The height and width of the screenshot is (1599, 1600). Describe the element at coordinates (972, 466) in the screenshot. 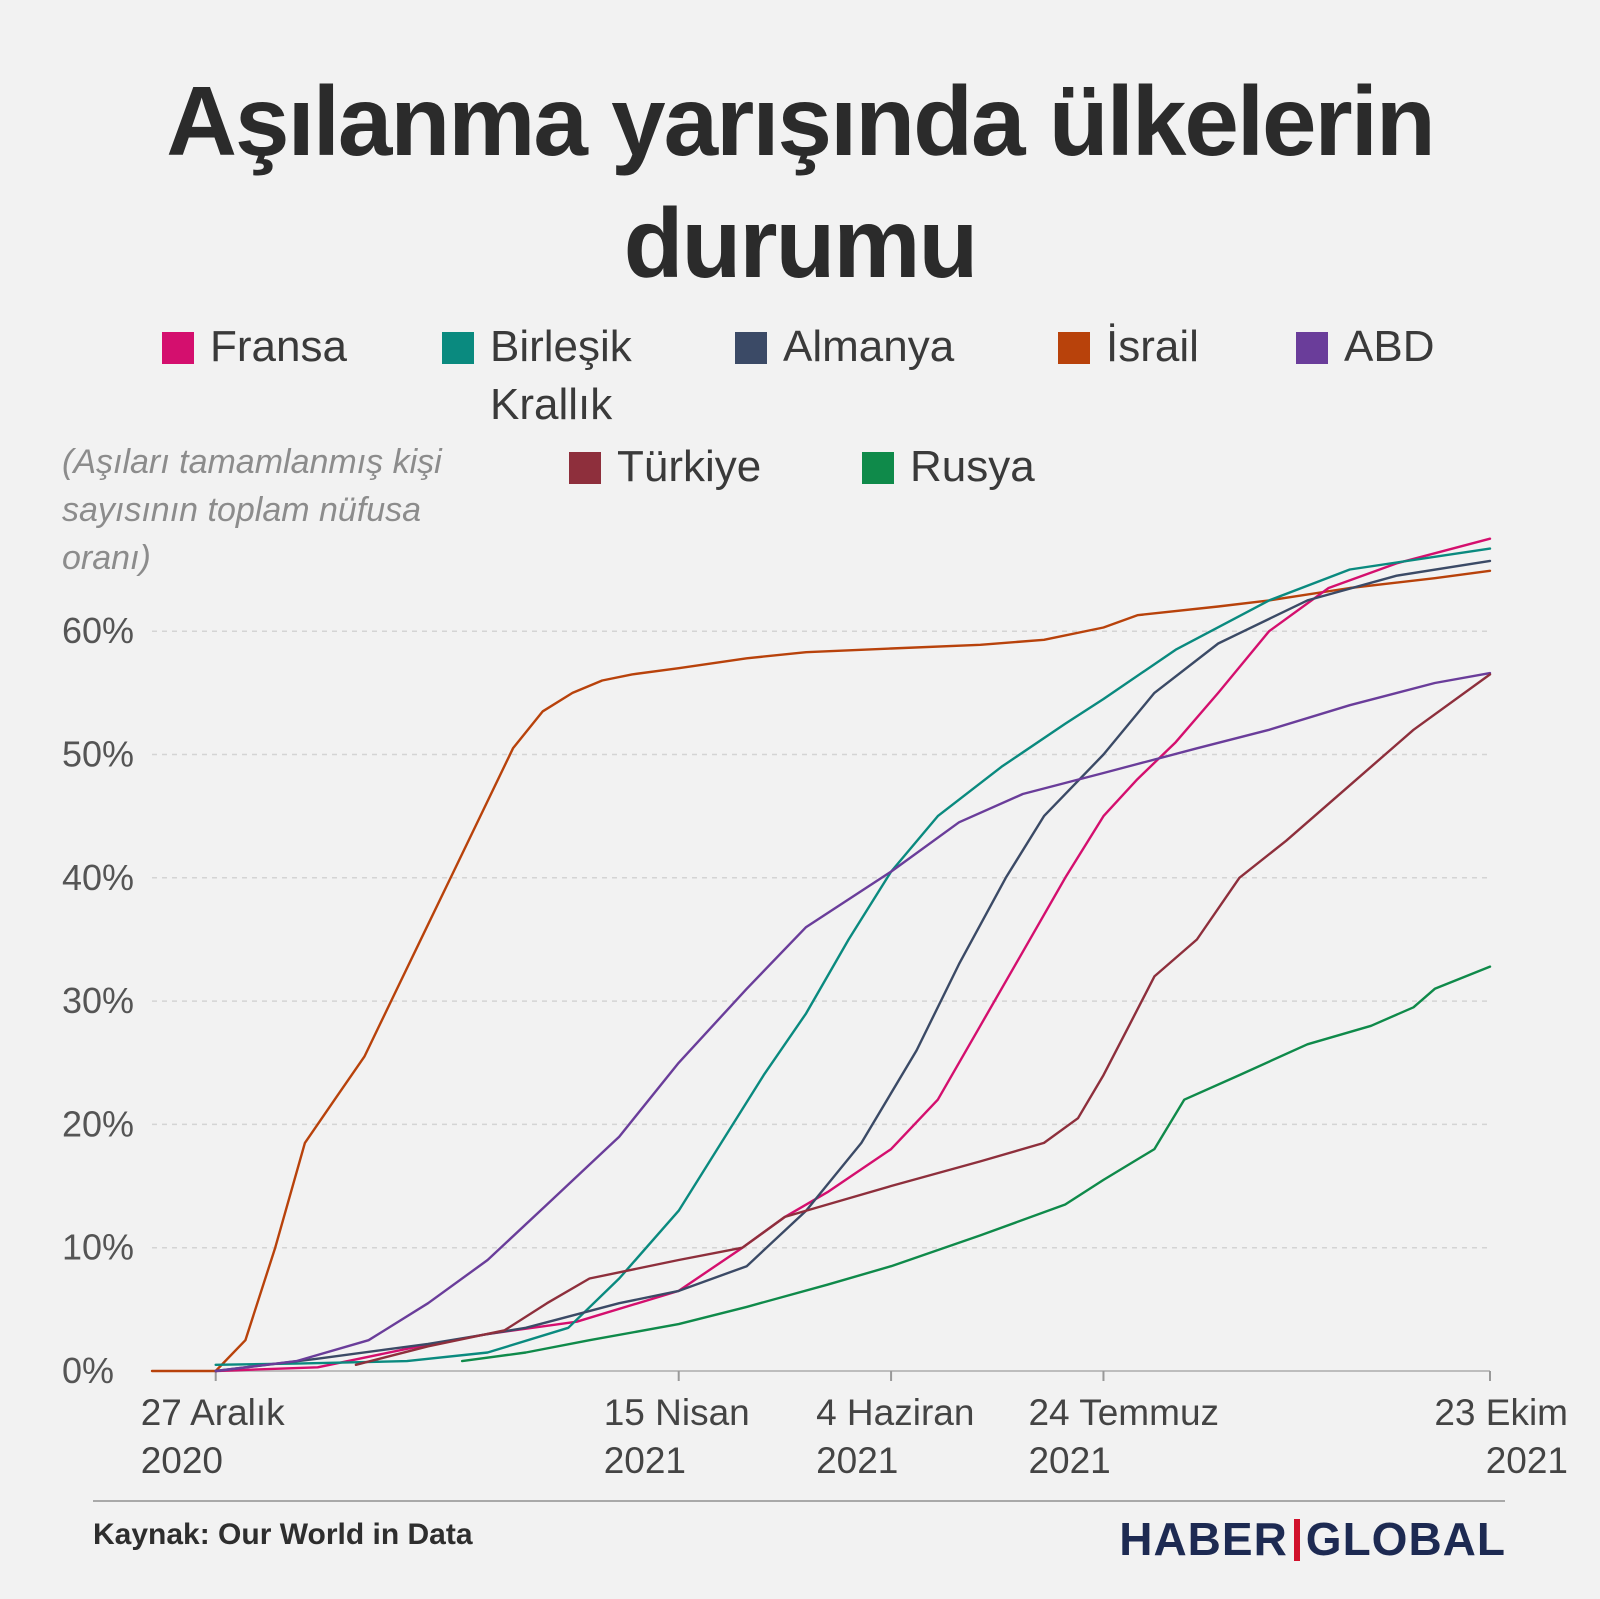

I see `legend-label-rusya: Rusya` at that location.